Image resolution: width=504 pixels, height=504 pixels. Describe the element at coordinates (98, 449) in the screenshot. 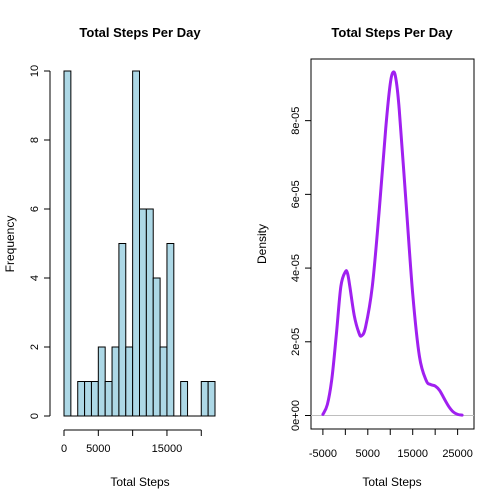

I see `histogram-x-tick-label: 5000` at that location.